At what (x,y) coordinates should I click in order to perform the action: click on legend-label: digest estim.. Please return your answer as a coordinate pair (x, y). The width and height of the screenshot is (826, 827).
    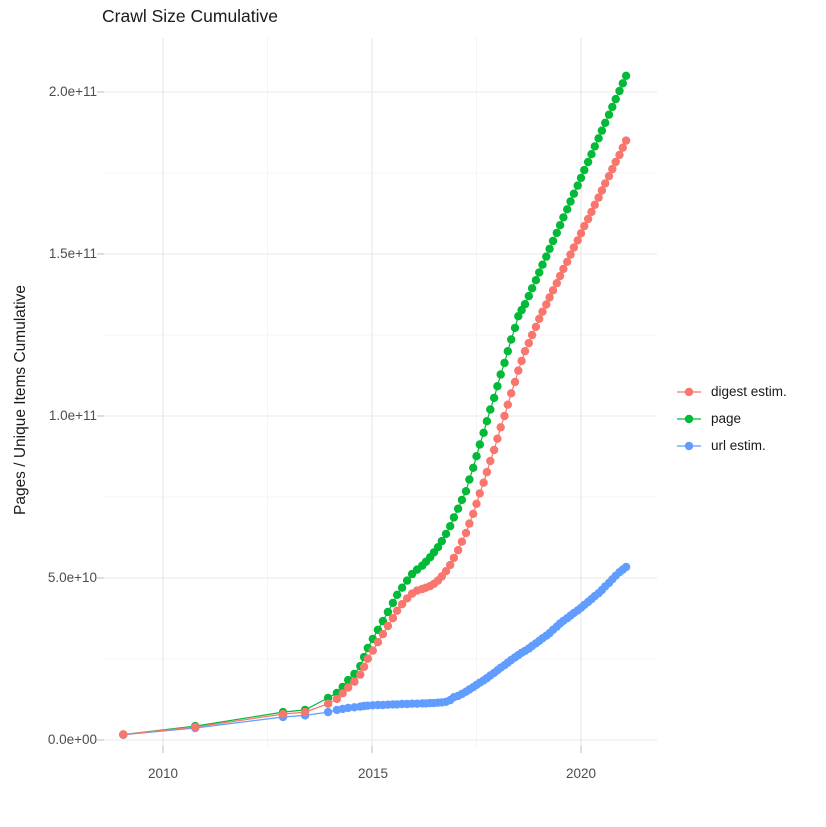
    Looking at the image, I should click on (749, 391).